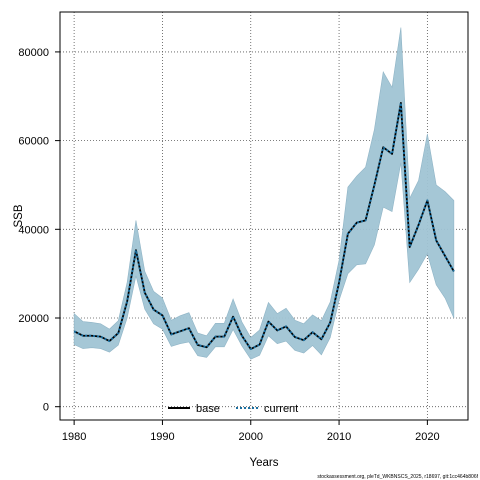 The height and width of the screenshot is (480, 480). I want to click on legend-label-base: base, so click(208, 409).